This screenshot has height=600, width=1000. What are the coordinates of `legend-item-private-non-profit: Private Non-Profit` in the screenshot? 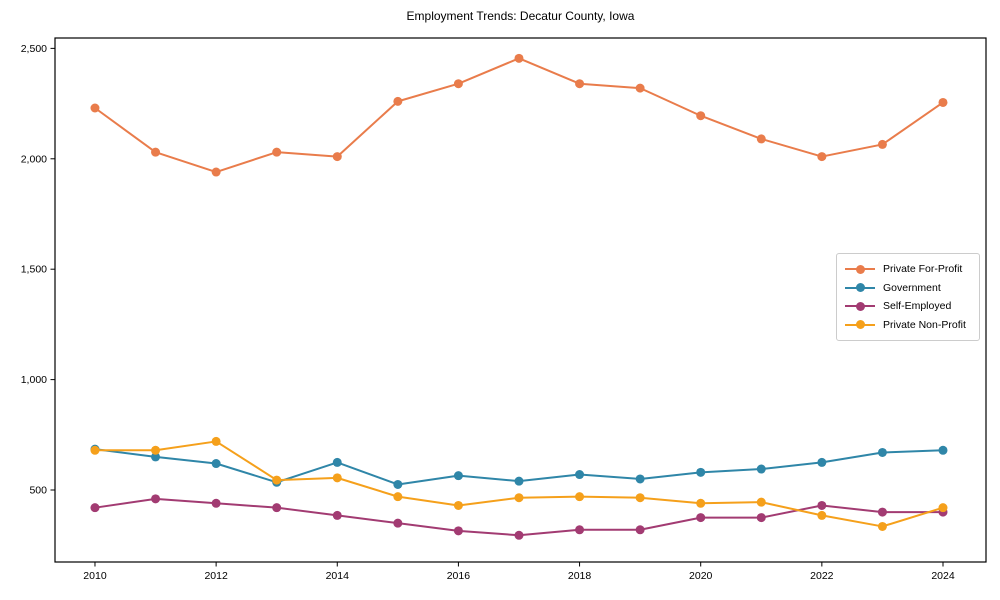 It's located at (908, 325).